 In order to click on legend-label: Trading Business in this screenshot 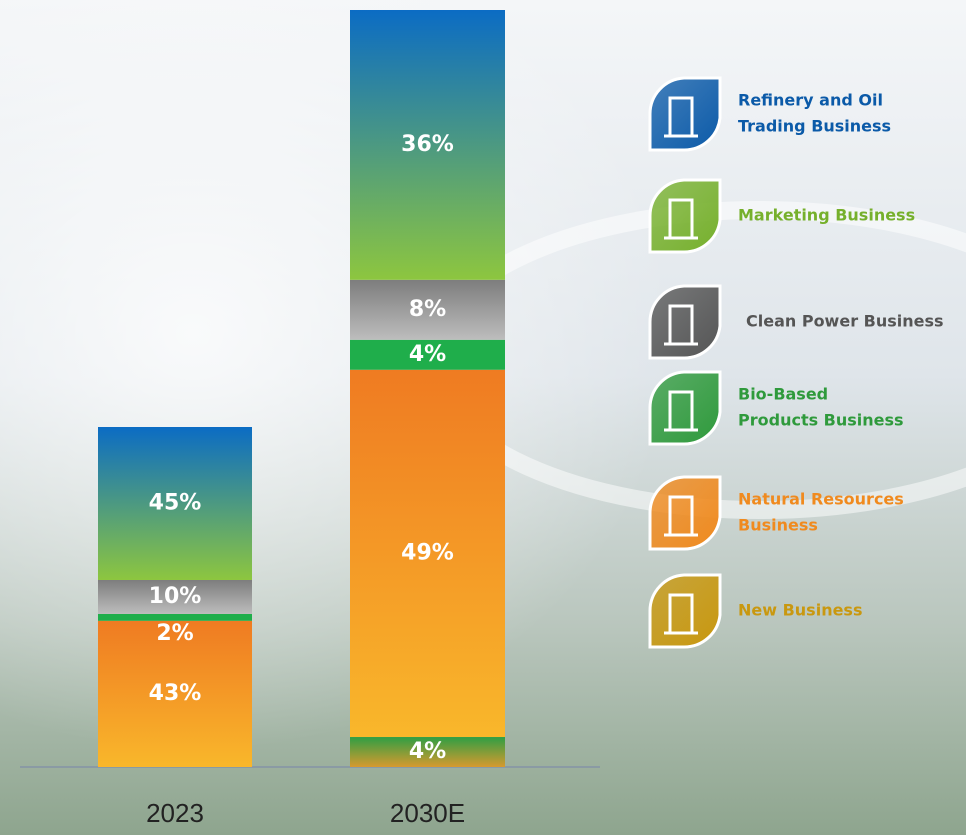, I will do `click(814, 126)`.